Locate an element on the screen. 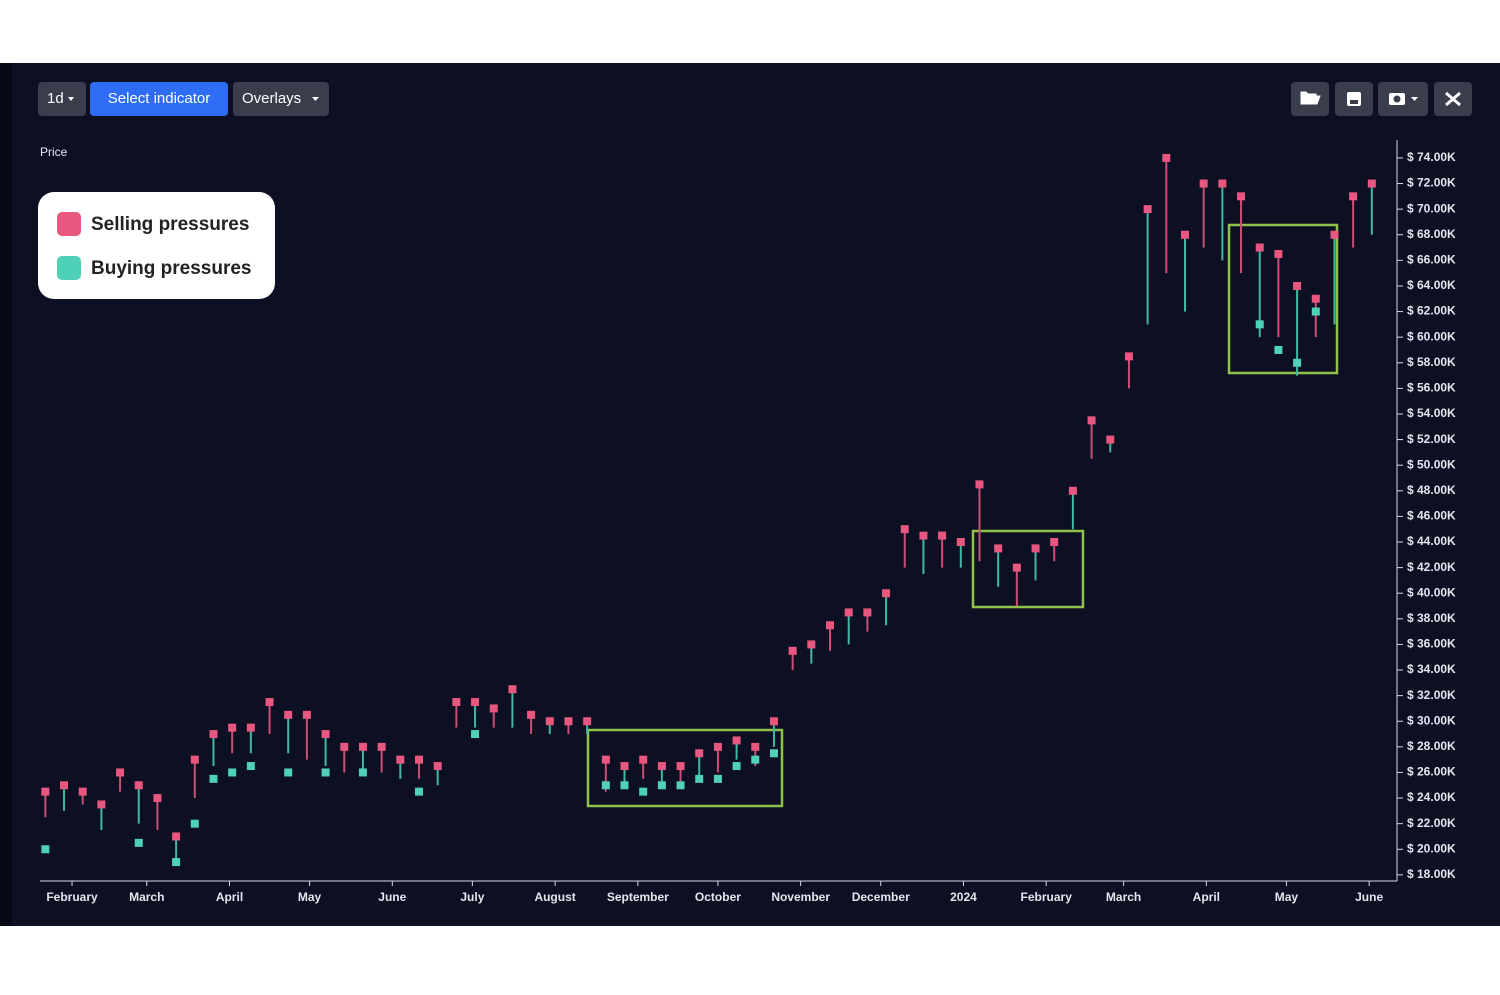  y-tick-label: $ 72.00K is located at coordinates (1431, 183).